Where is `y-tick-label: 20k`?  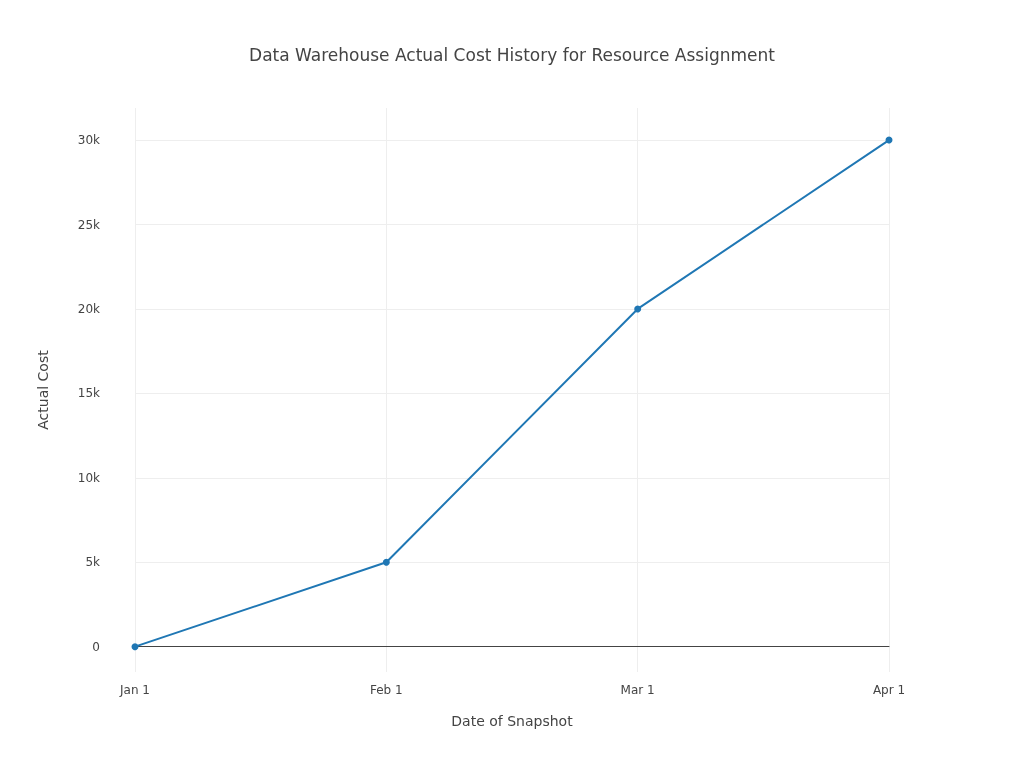
y-tick-label: 20k is located at coordinates (89, 308).